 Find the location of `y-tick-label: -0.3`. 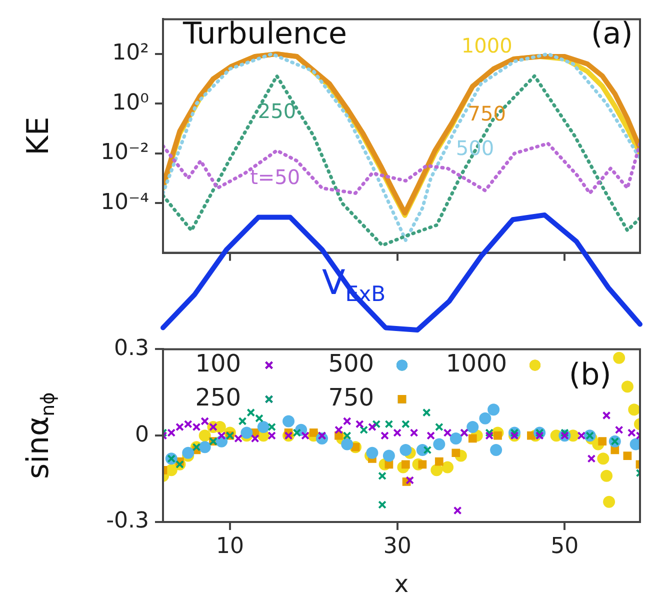

y-tick-label: -0.3 is located at coordinates (127, 521).